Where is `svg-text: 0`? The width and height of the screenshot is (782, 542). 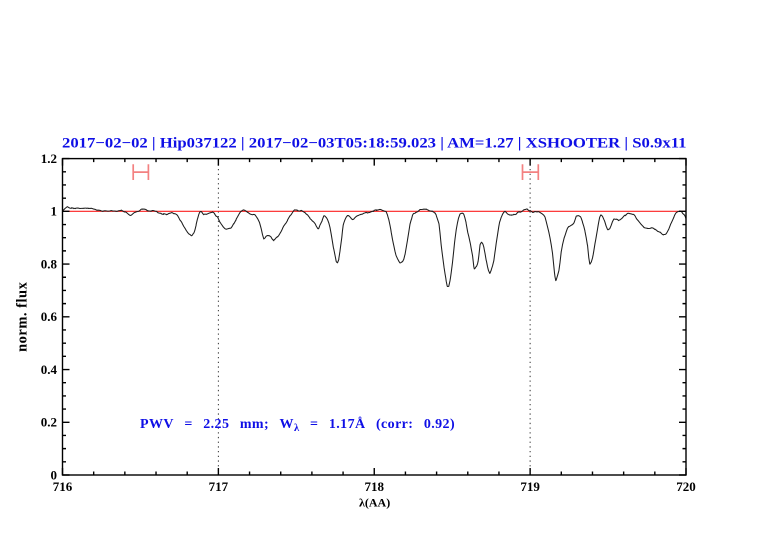
svg-text: 0 is located at coordinates (54, 474).